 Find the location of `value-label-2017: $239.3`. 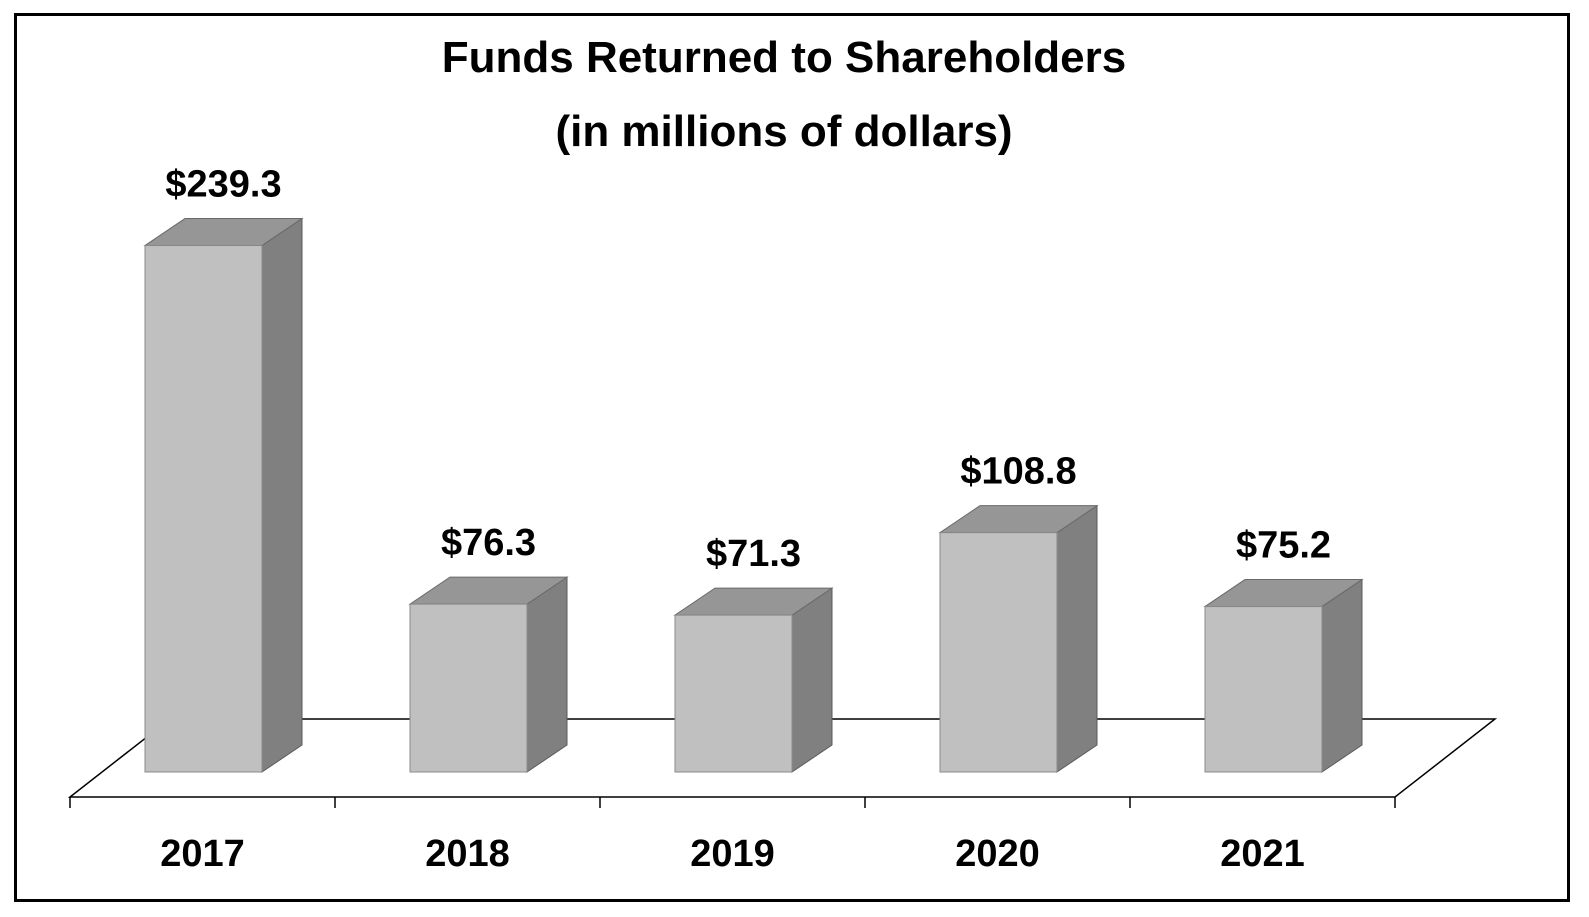

value-label-2017: $239.3 is located at coordinates (223, 185).